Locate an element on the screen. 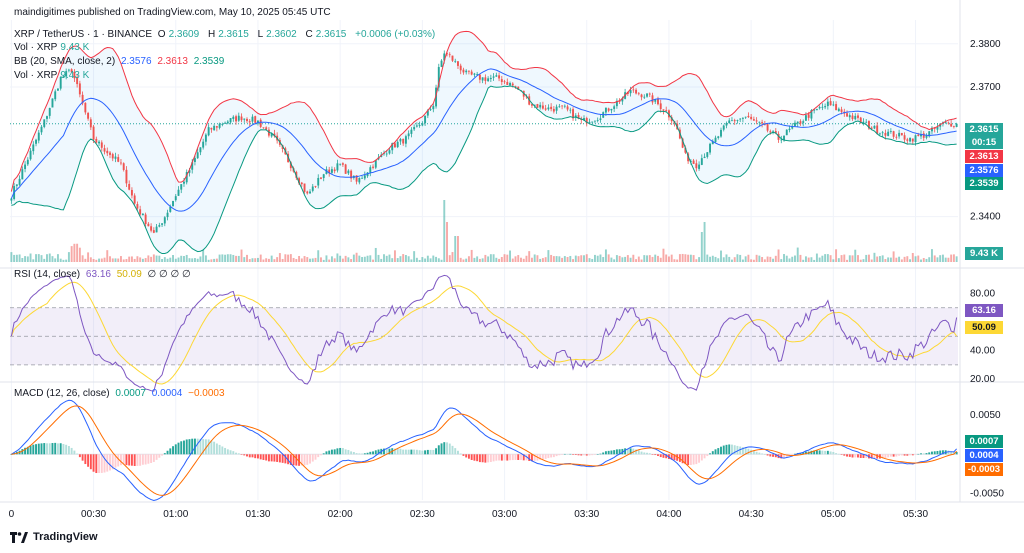  high-label: H 2.3615 is located at coordinates (228, 34).